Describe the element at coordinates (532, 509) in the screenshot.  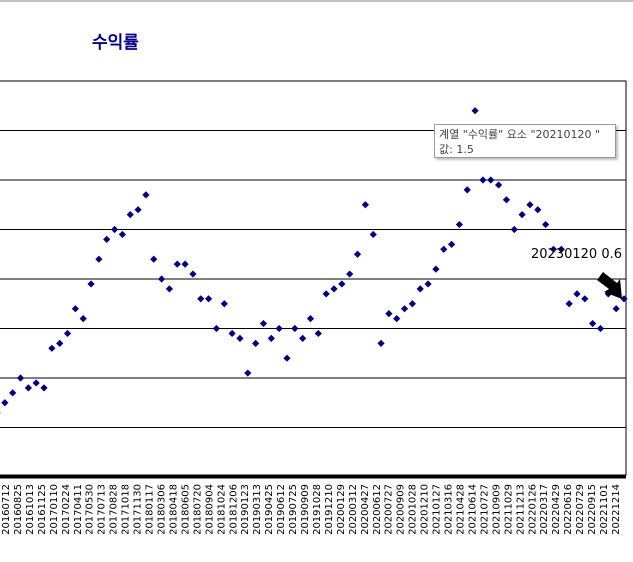
I see `x-tick-label: 20220126` at that location.